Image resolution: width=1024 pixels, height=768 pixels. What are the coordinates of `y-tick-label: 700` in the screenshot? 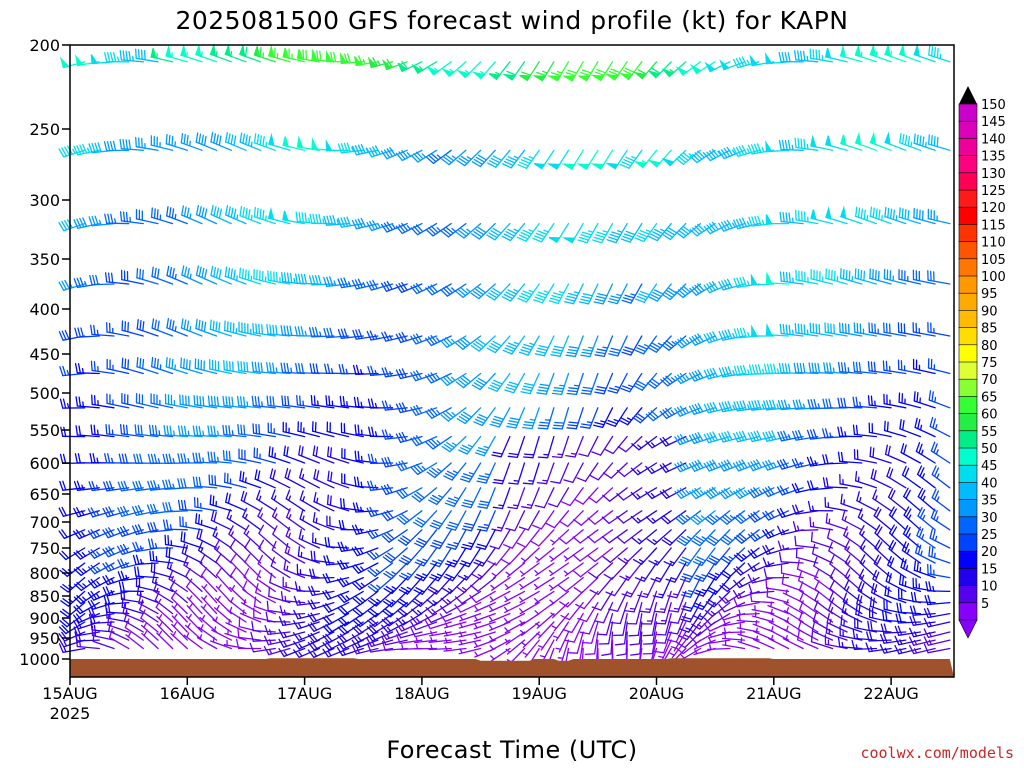 It's located at (44, 522).